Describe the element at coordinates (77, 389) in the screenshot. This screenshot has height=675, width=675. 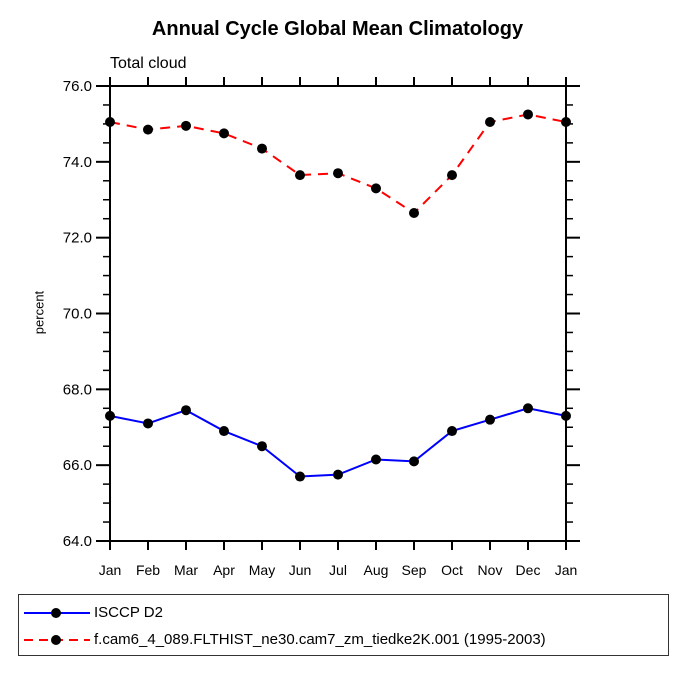
I see `y-tick-label: 68.0` at that location.